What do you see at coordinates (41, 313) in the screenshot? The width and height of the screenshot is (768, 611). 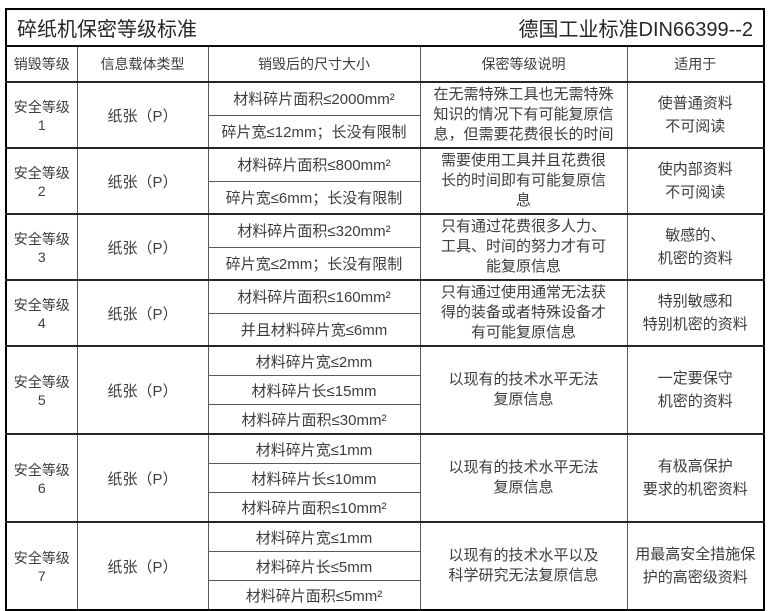 I see `level-cell: 安全等级4` at bounding box center [41, 313].